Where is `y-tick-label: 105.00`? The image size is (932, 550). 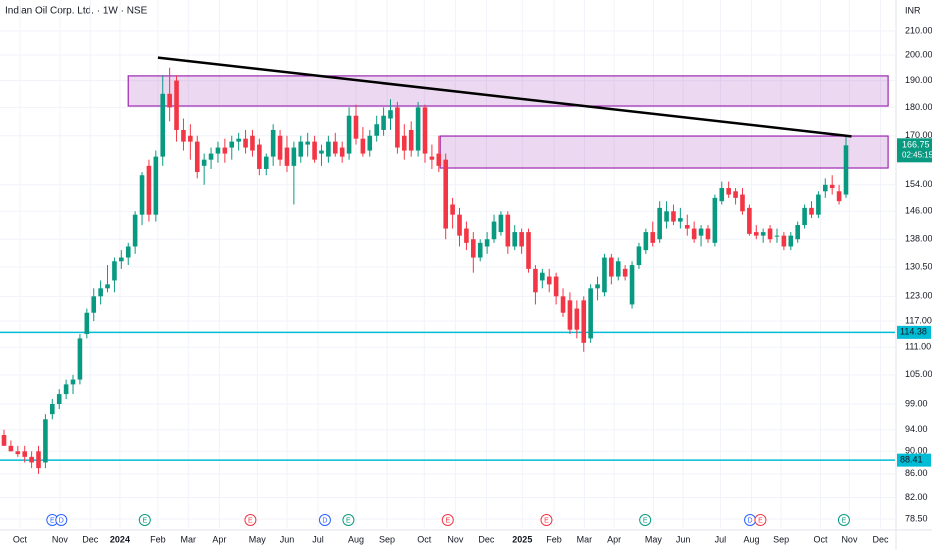
y-tick-label: 105.00 is located at coordinates (918, 374).